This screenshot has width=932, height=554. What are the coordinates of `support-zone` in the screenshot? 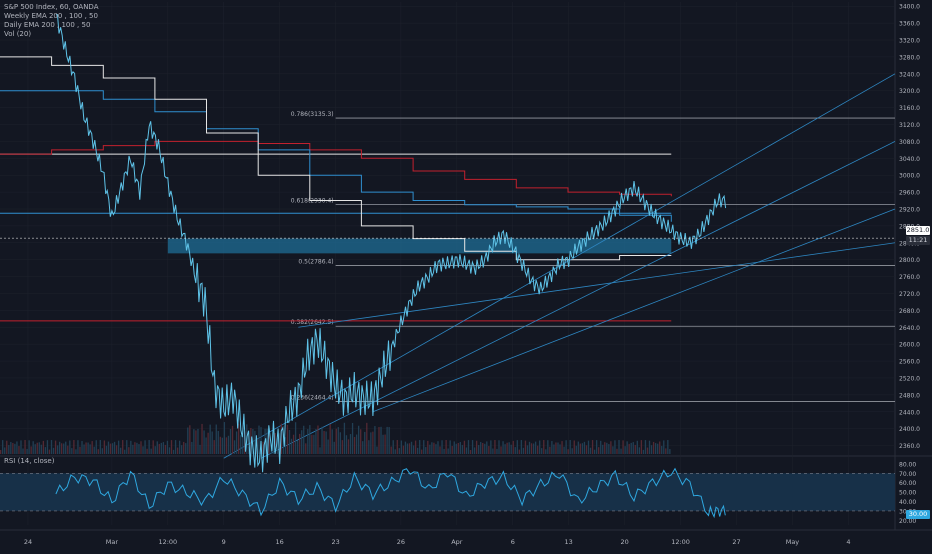 It's located at (419, 246).